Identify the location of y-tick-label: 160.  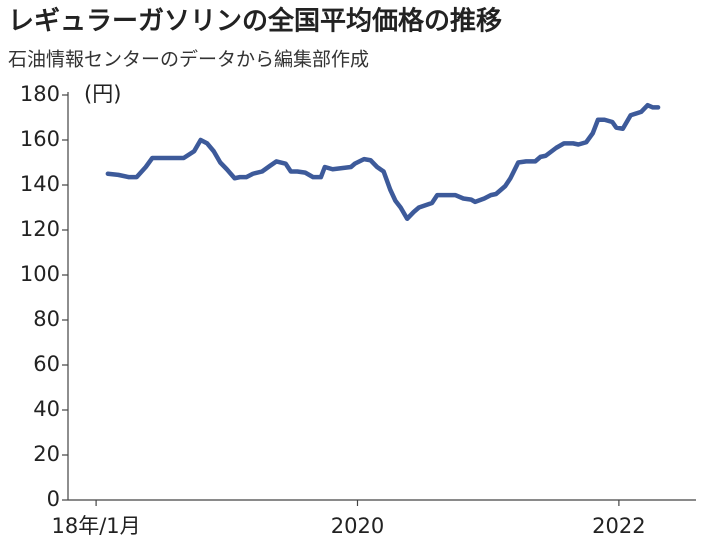
(40, 139).